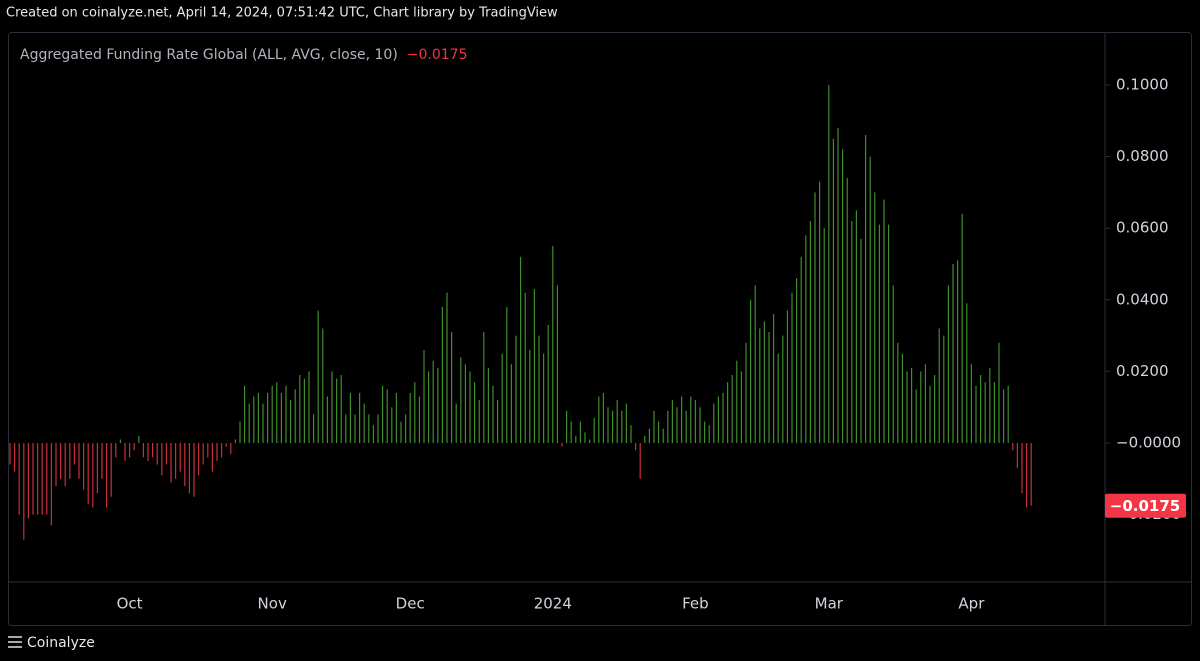 The height and width of the screenshot is (661, 1200). I want to click on x-tick-label: Feb, so click(695, 604).